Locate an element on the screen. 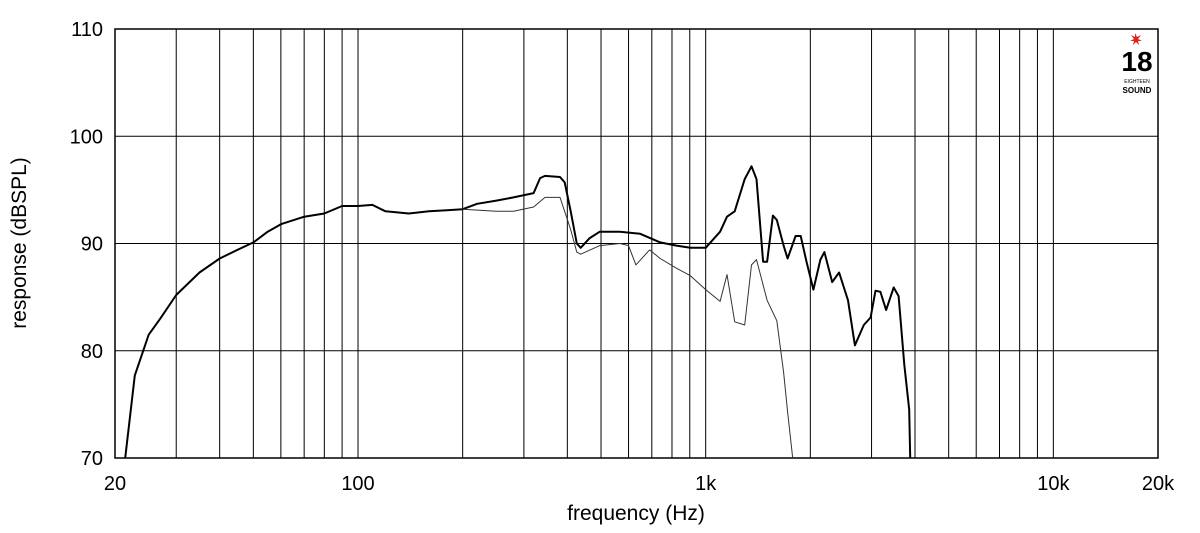 The width and height of the screenshot is (1200, 533). logo-star is located at coordinates (1136, 39).